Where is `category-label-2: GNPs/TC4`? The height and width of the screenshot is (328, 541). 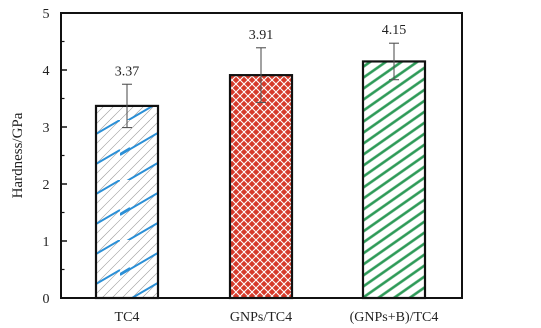
category-label-2: GNPs/TC4 is located at coordinates (261, 317).